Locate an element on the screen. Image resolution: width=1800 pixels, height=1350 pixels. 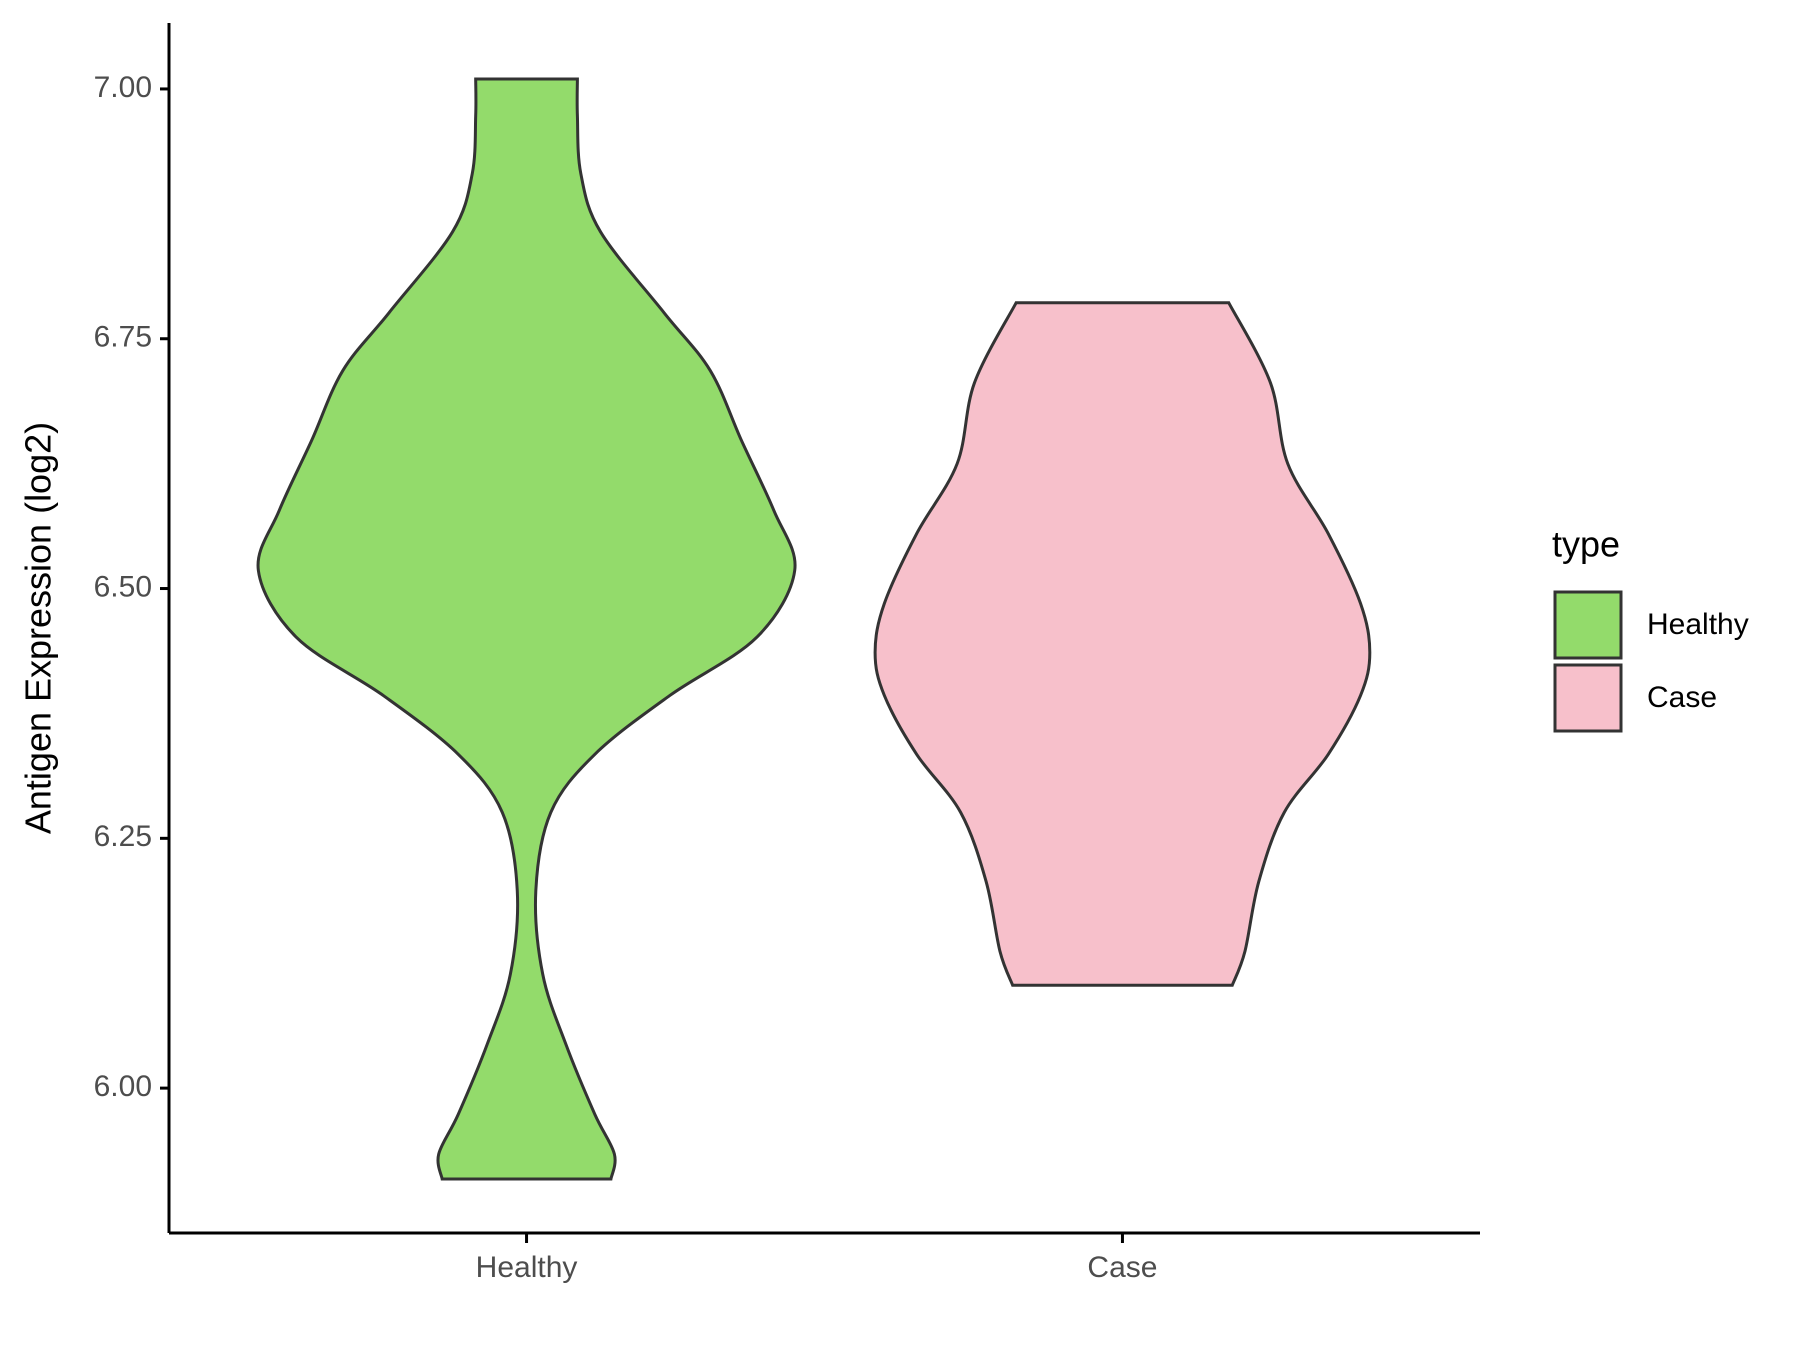
x-tick-label: Case is located at coordinates (1122, 1267).